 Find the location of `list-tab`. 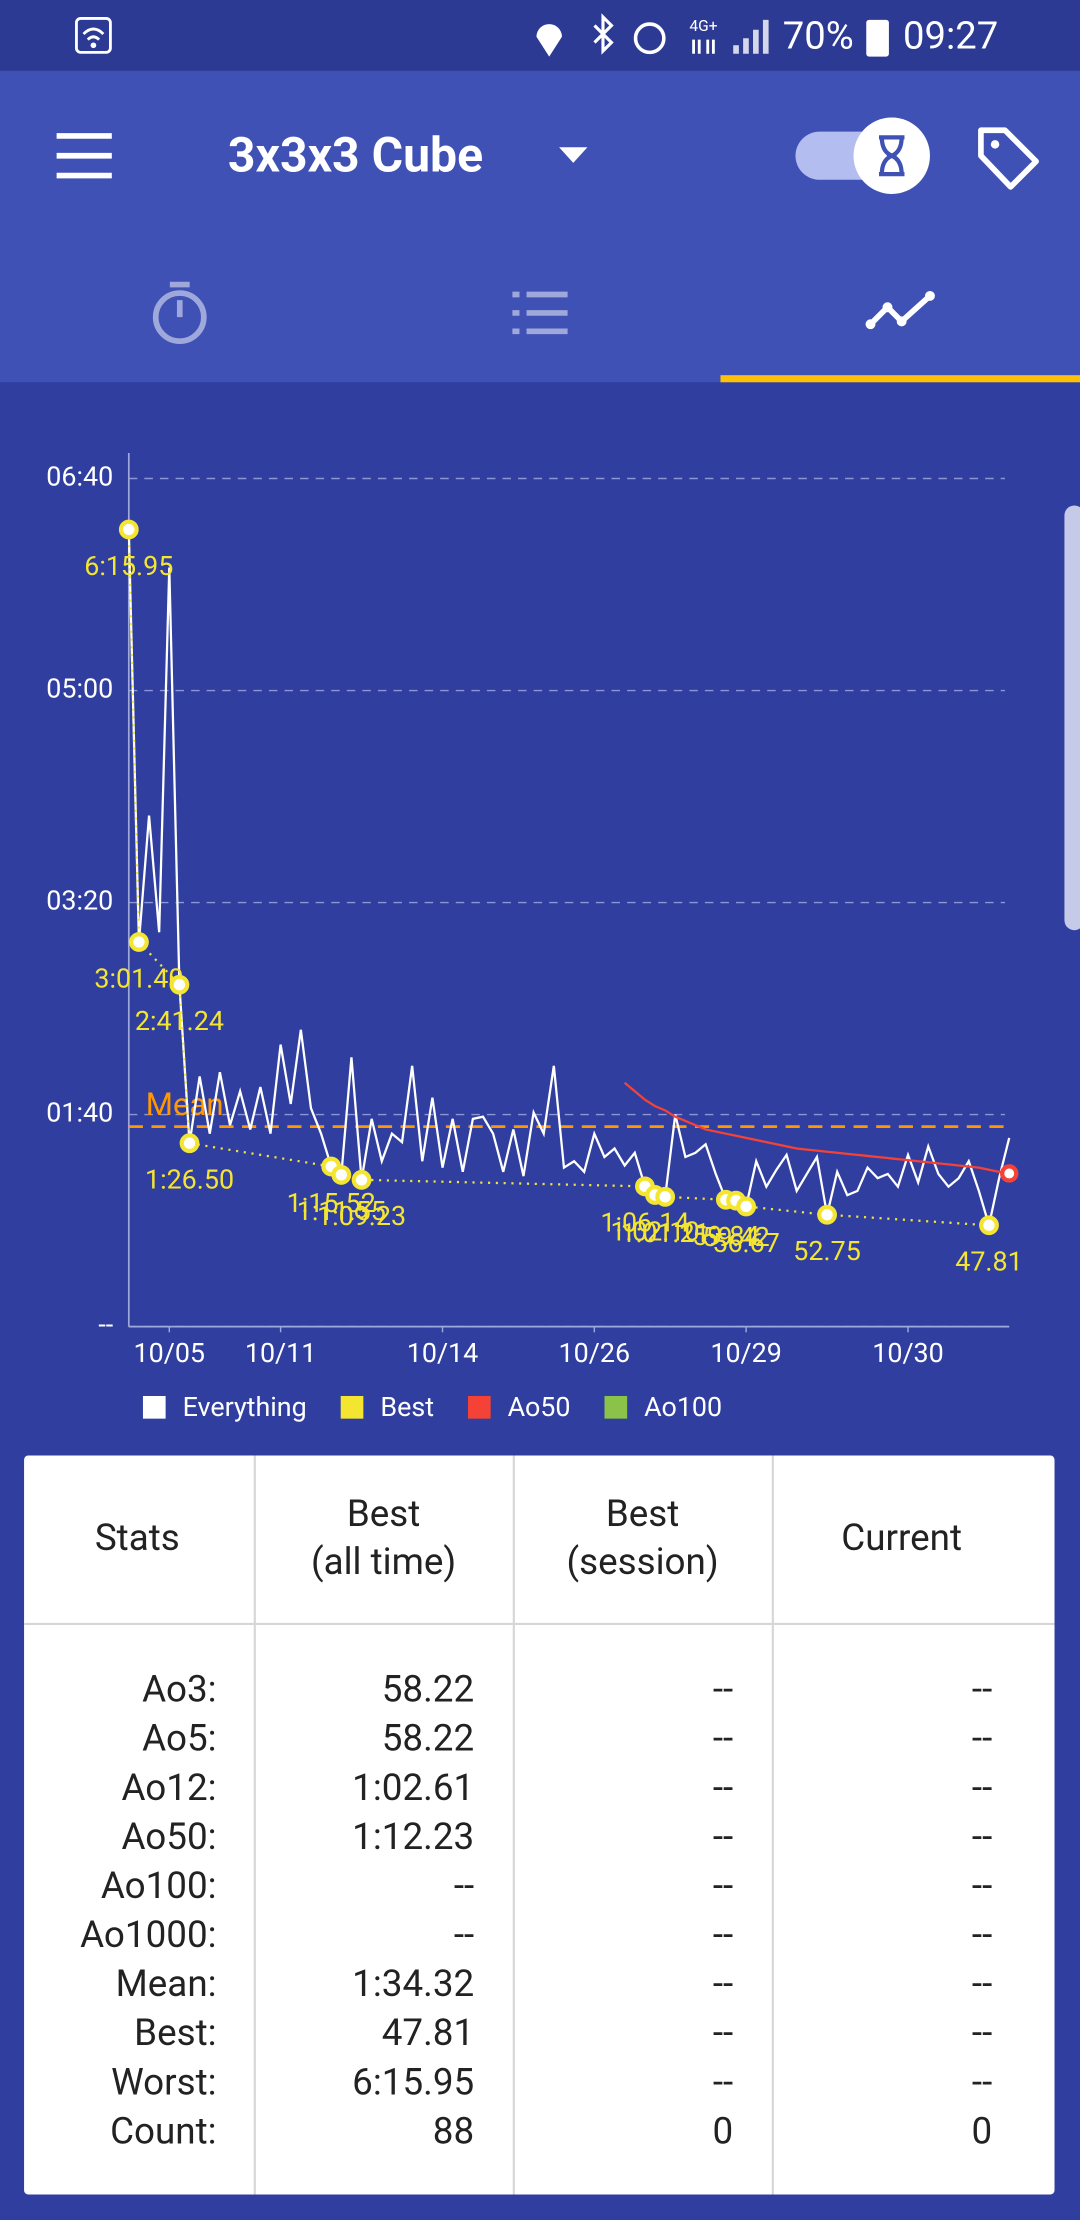

list-tab is located at coordinates (540, 313).